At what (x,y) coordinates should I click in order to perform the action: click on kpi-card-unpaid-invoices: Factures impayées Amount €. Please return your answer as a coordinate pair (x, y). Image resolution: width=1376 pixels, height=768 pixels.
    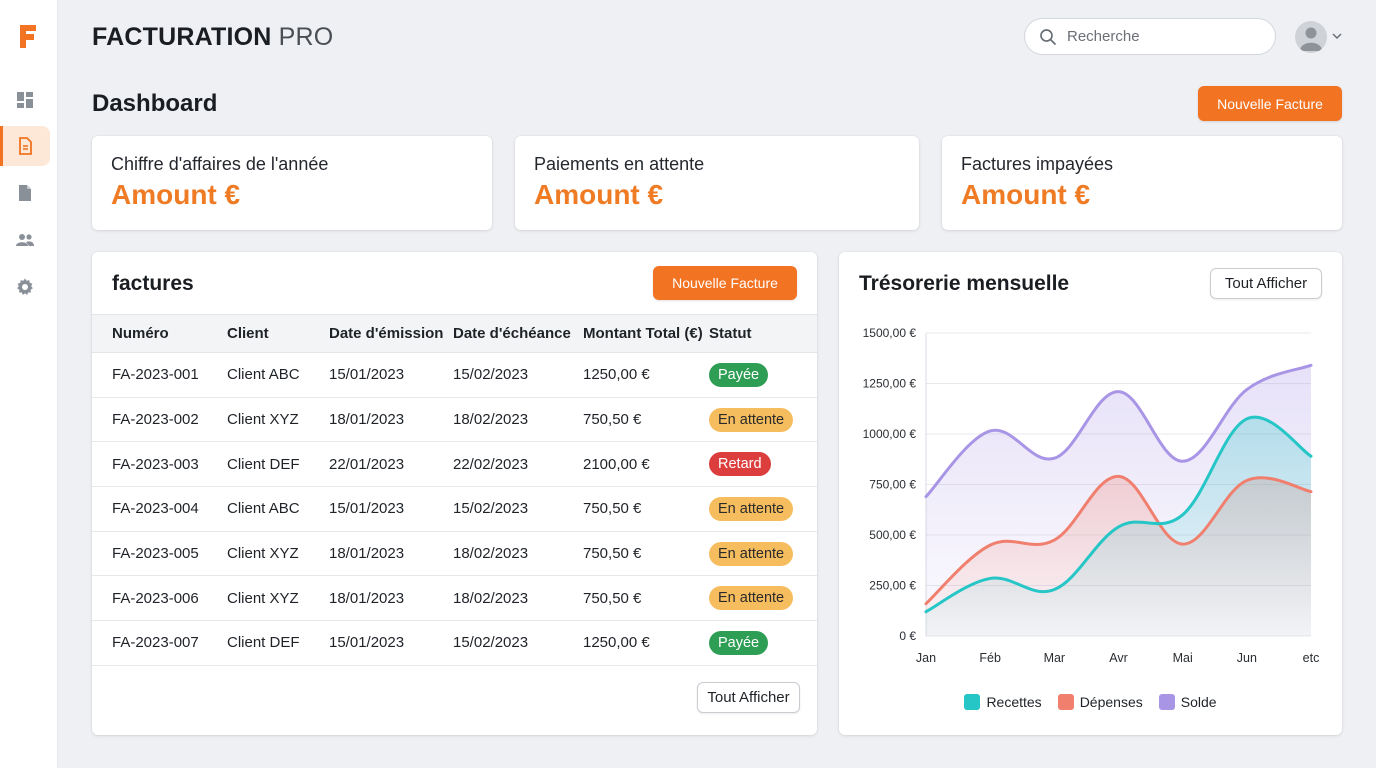
    Looking at the image, I should click on (1142, 183).